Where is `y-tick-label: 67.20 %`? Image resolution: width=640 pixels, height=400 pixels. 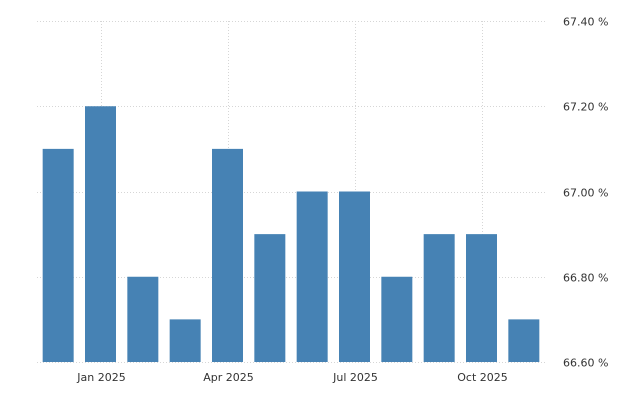
y-tick-label: 67.20 % is located at coordinates (585, 107).